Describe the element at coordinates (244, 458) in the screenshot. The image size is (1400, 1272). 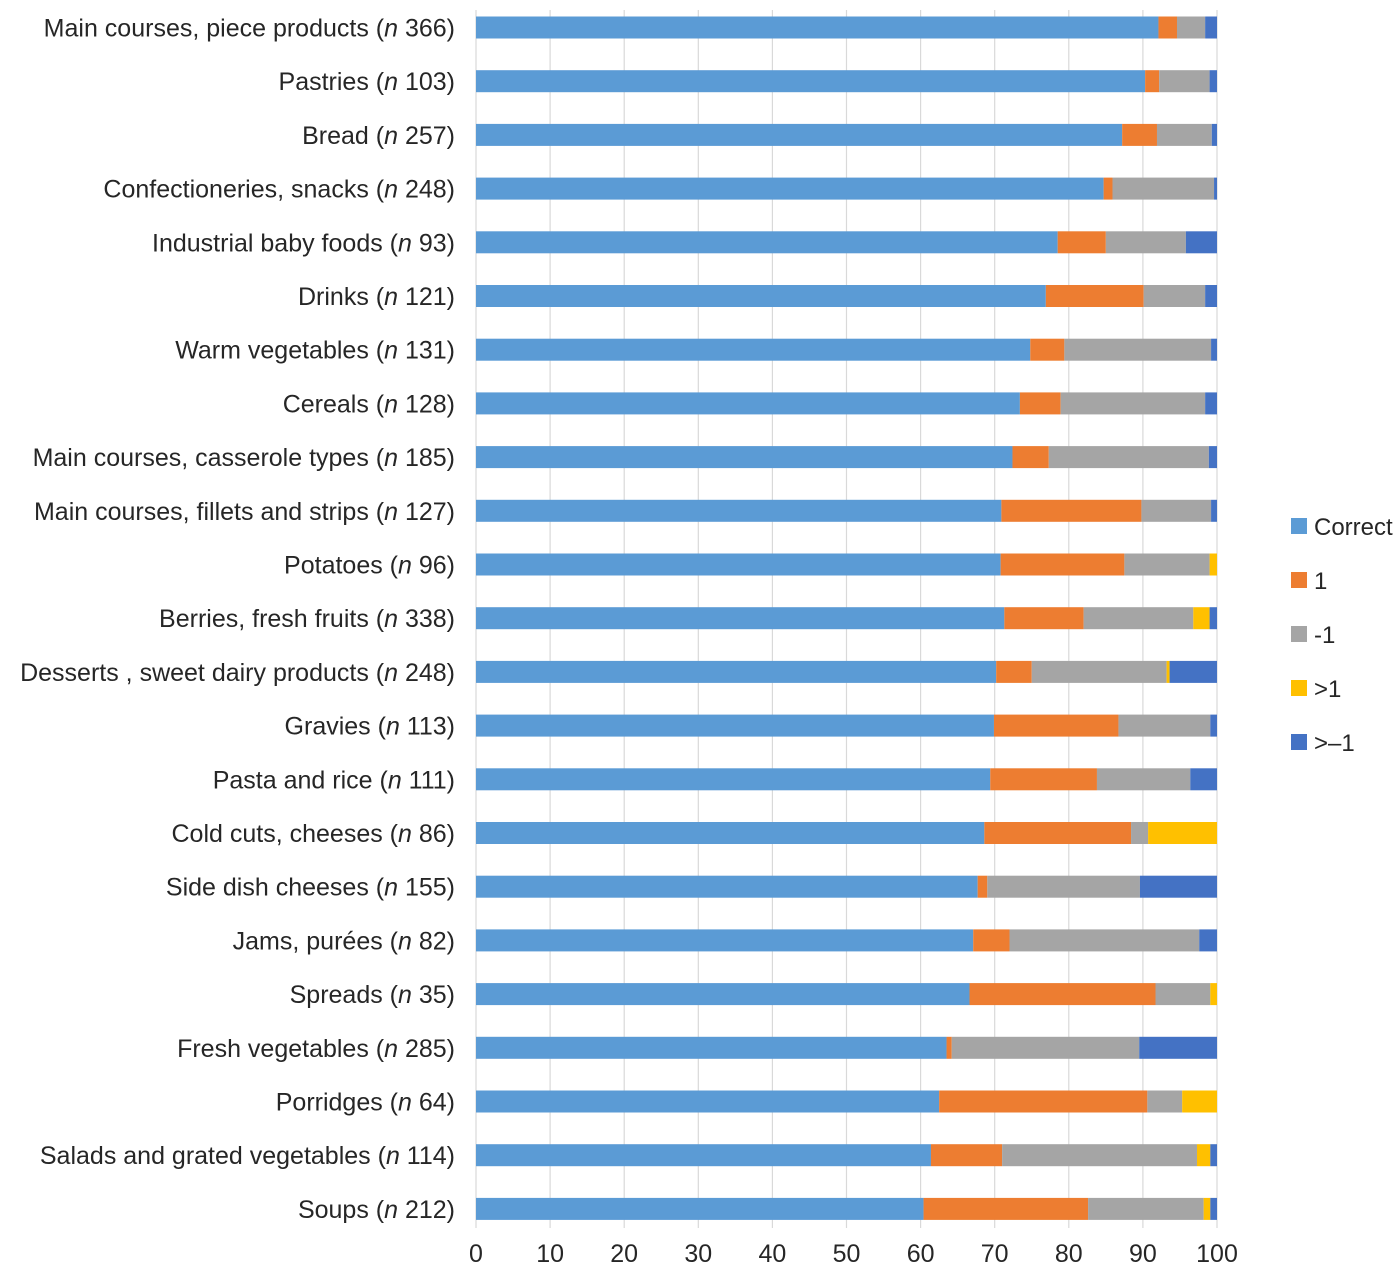
I see `category-label: Main courses, casserole types (n 185)` at that location.